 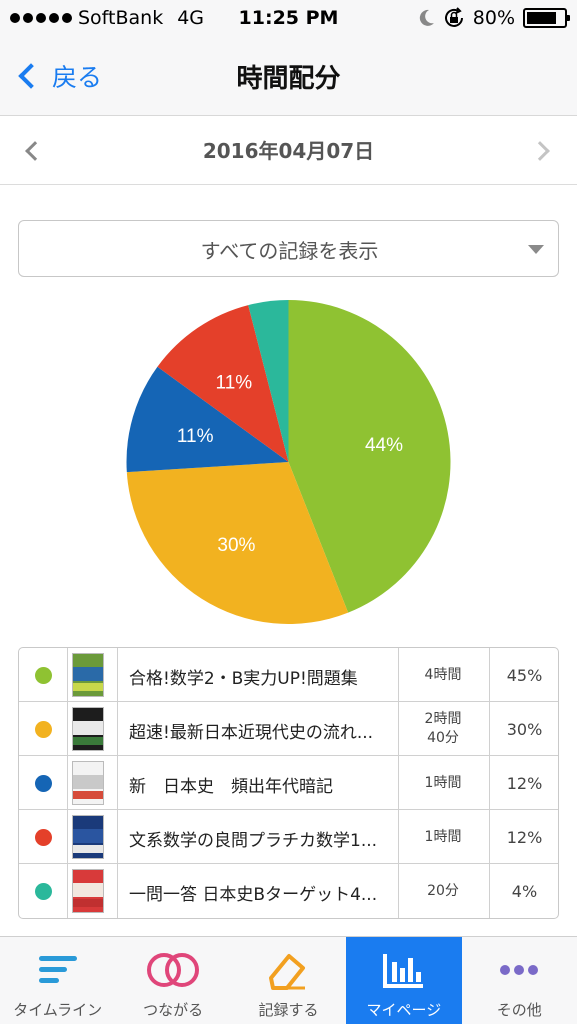 I want to click on back-button: 戻る, so click(x=57, y=76).